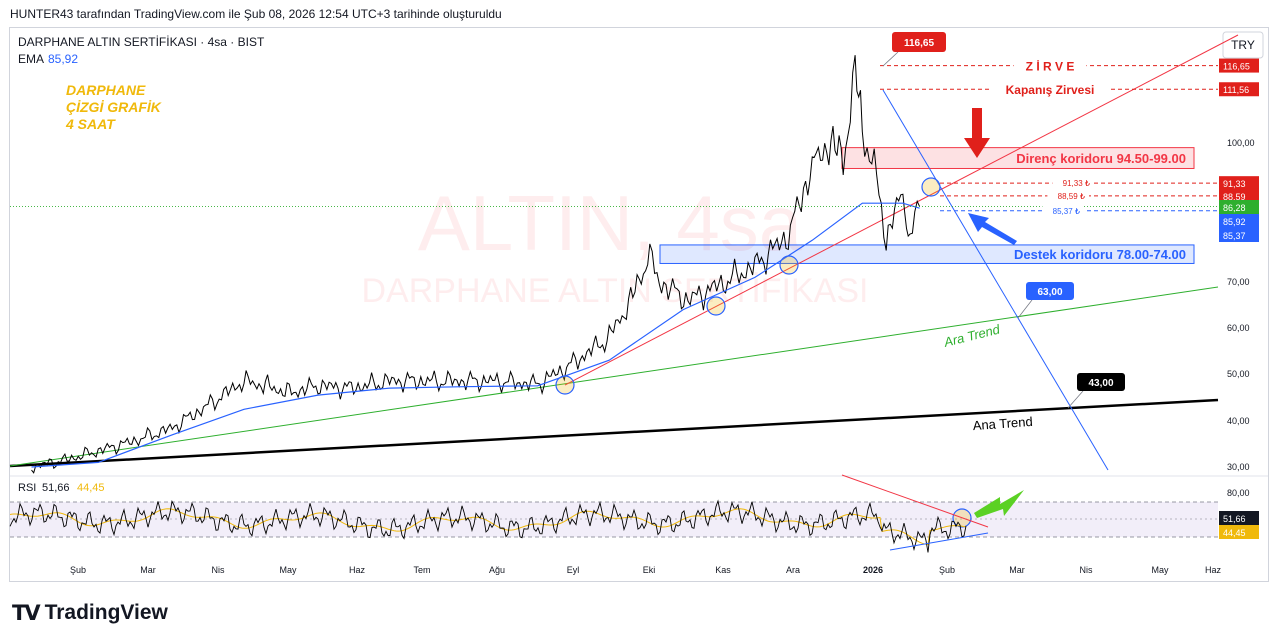 This screenshot has width=1281, height=643. I want to click on ytick-3: 50,00, so click(1238, 374).